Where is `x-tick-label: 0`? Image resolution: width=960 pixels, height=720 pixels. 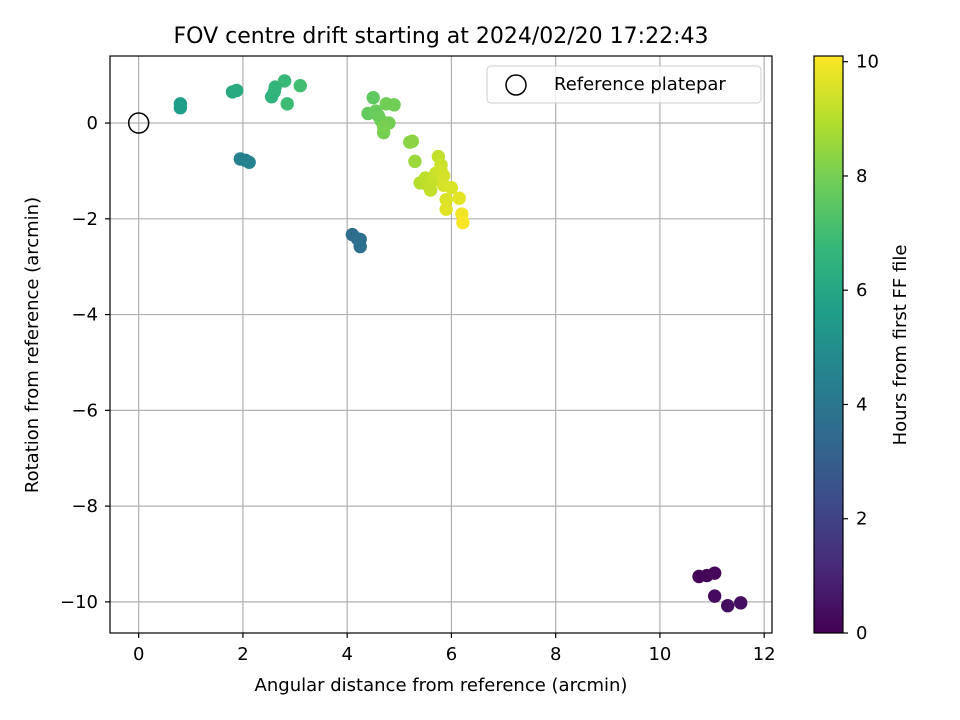
x-tick-label: 0 is located at coordinates (138, 654).